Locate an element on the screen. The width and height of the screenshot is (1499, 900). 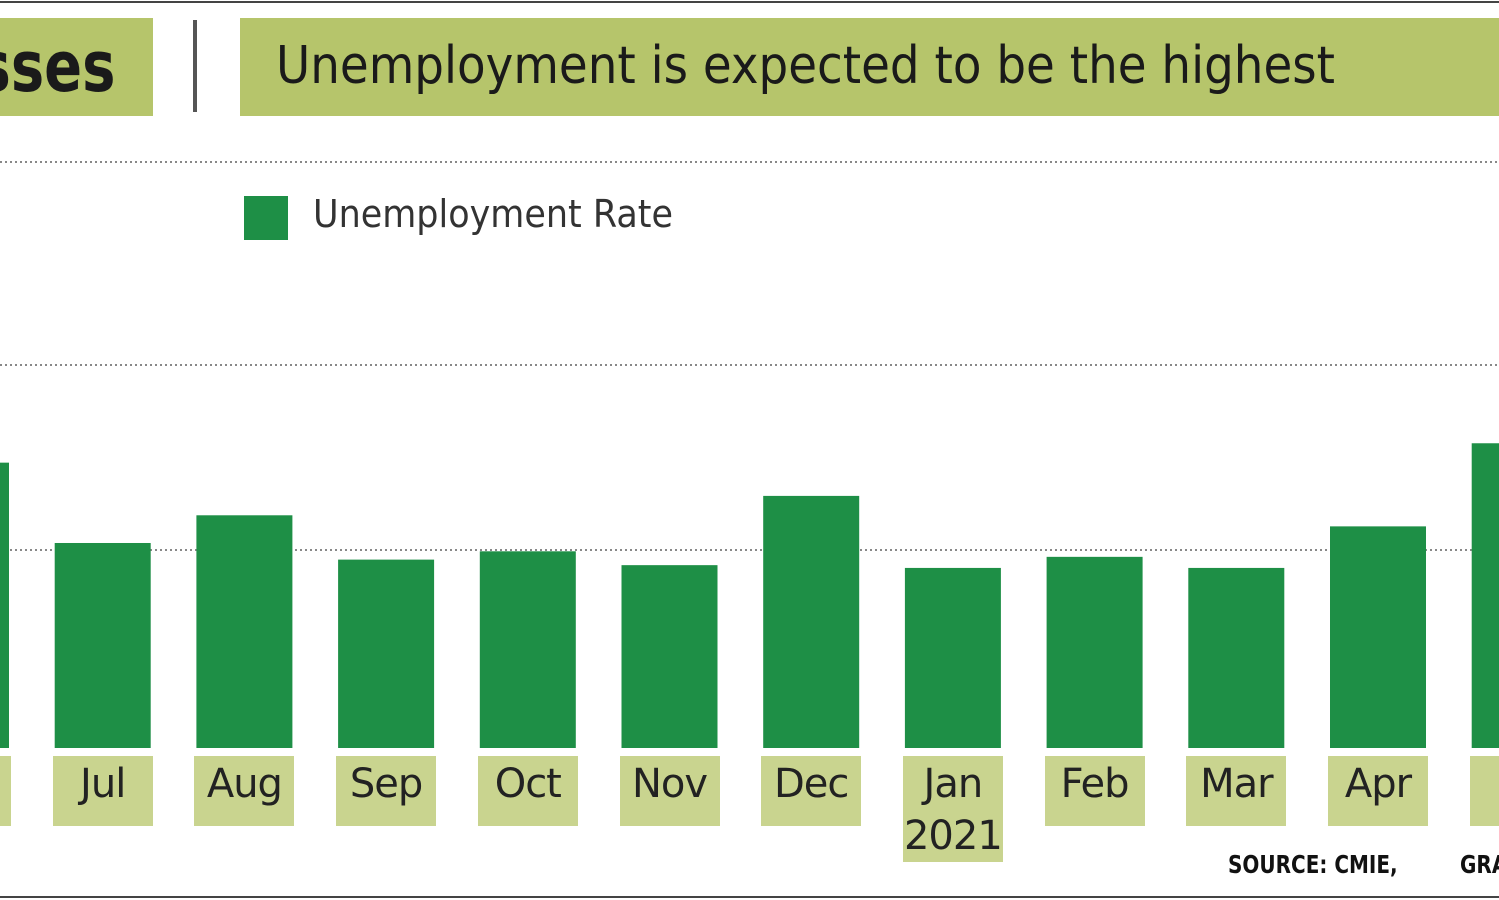
x-tick-label: Apr is located at coordinates (1378, 791).